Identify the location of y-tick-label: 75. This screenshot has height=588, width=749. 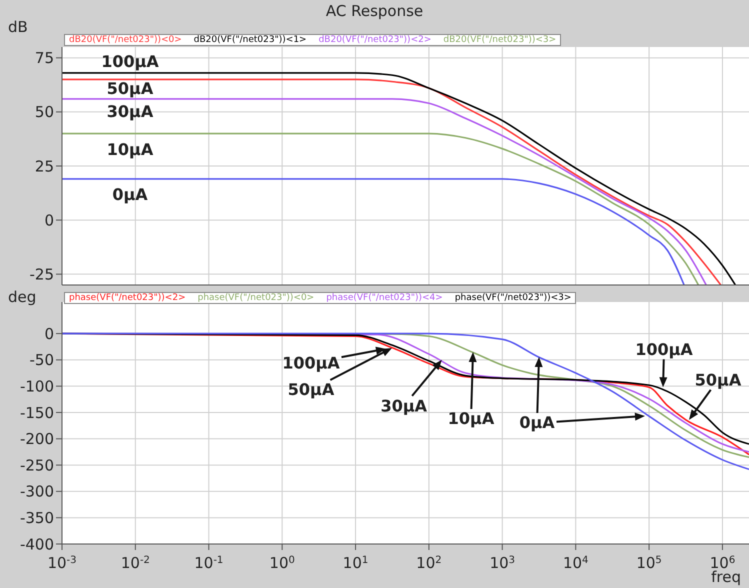
(44, 58).